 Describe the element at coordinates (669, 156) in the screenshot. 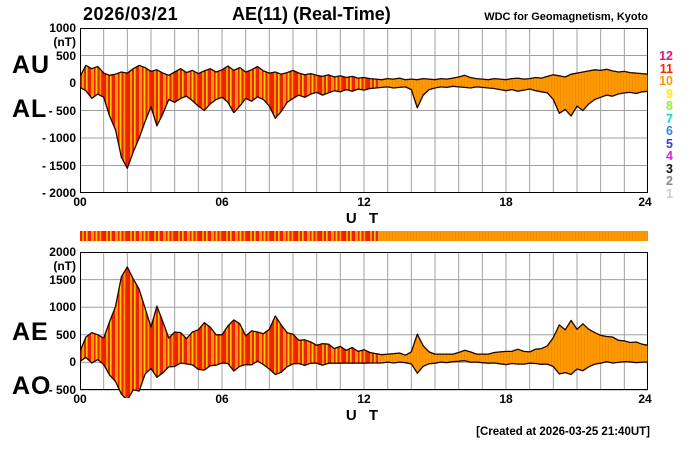

I see `station-count-4: 4` at that location.